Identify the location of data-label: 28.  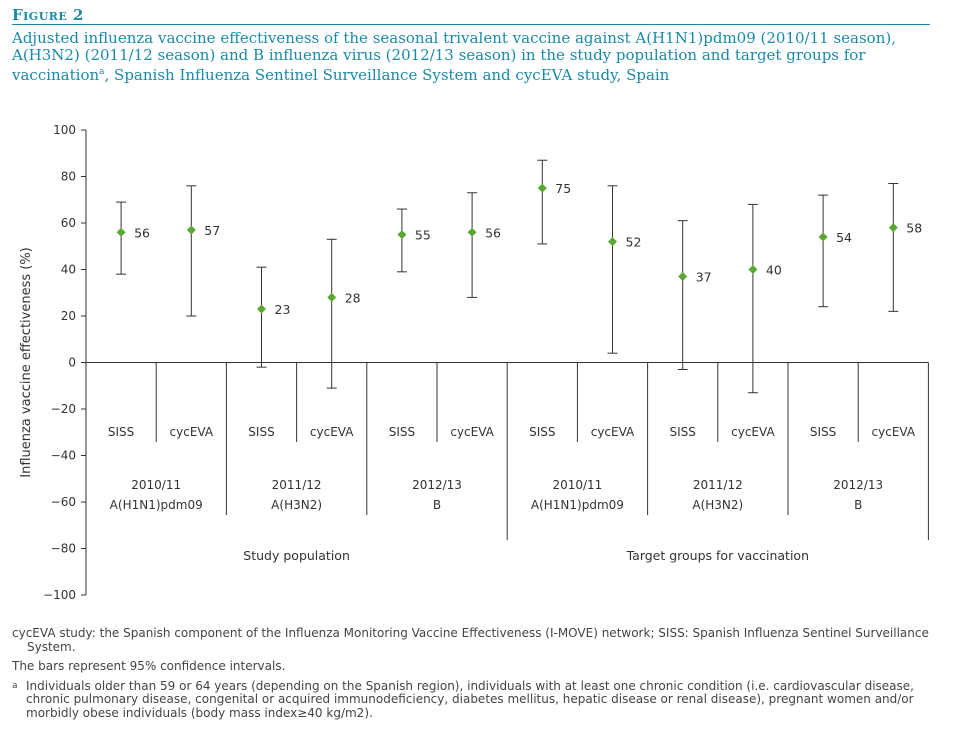
(353, 297).